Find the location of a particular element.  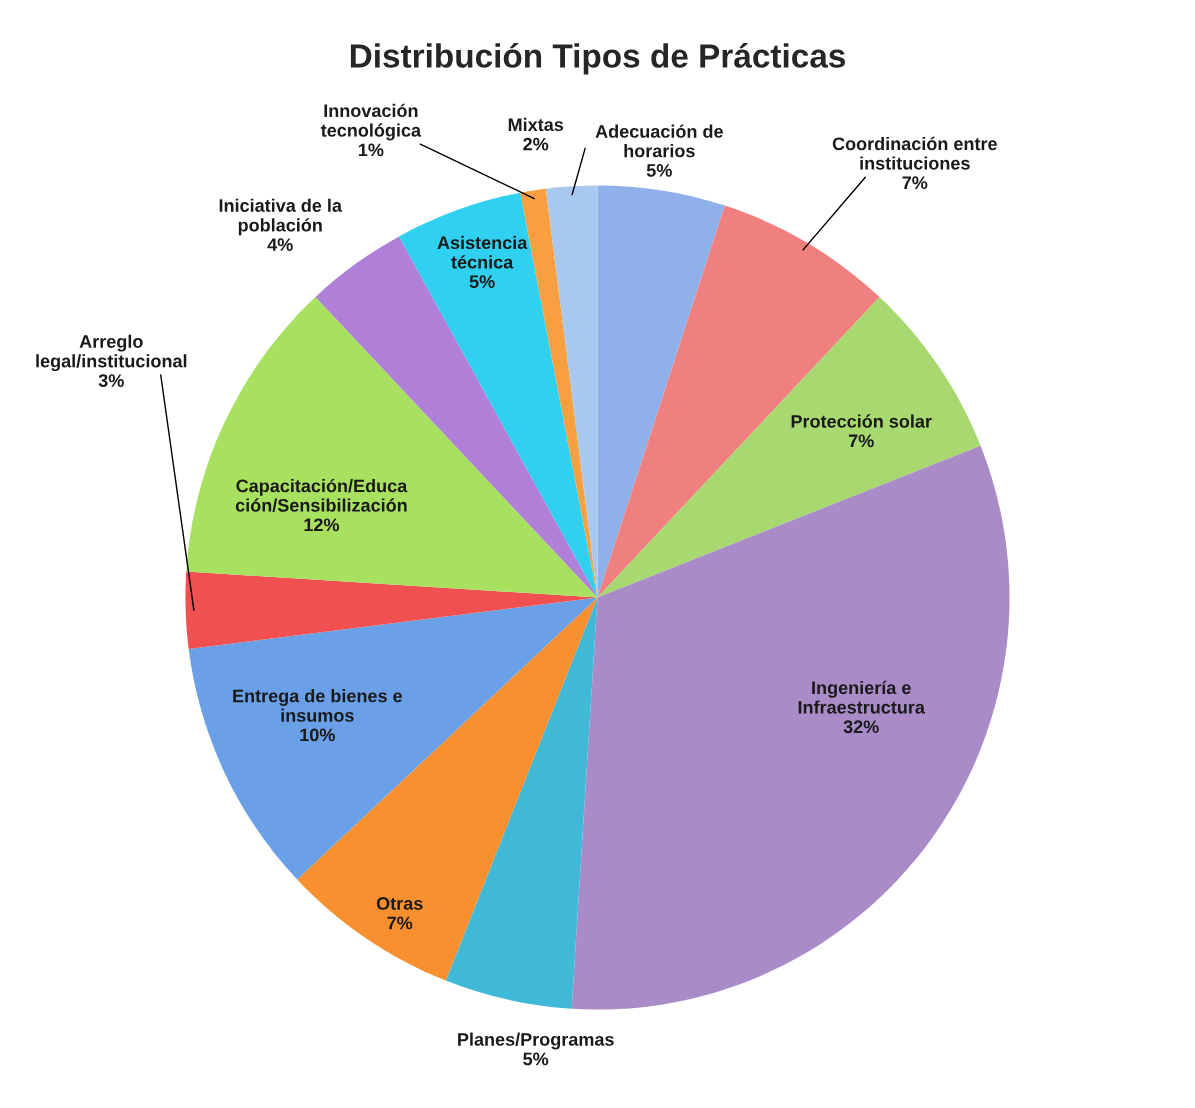

data-label: 3% is located at coordinates (111, 380).